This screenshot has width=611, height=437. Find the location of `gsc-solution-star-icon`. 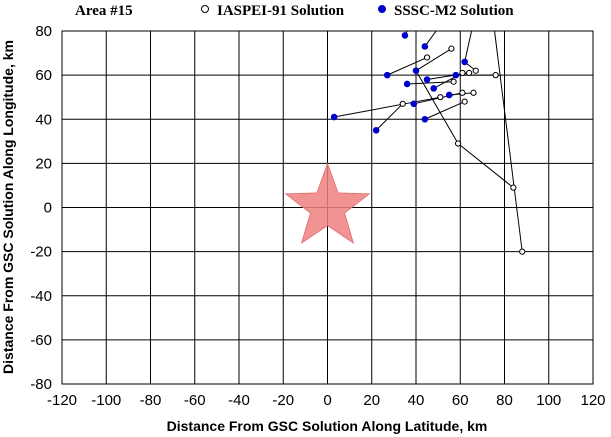

gsc-solution-star-icon is located at coordinates (327, 203).